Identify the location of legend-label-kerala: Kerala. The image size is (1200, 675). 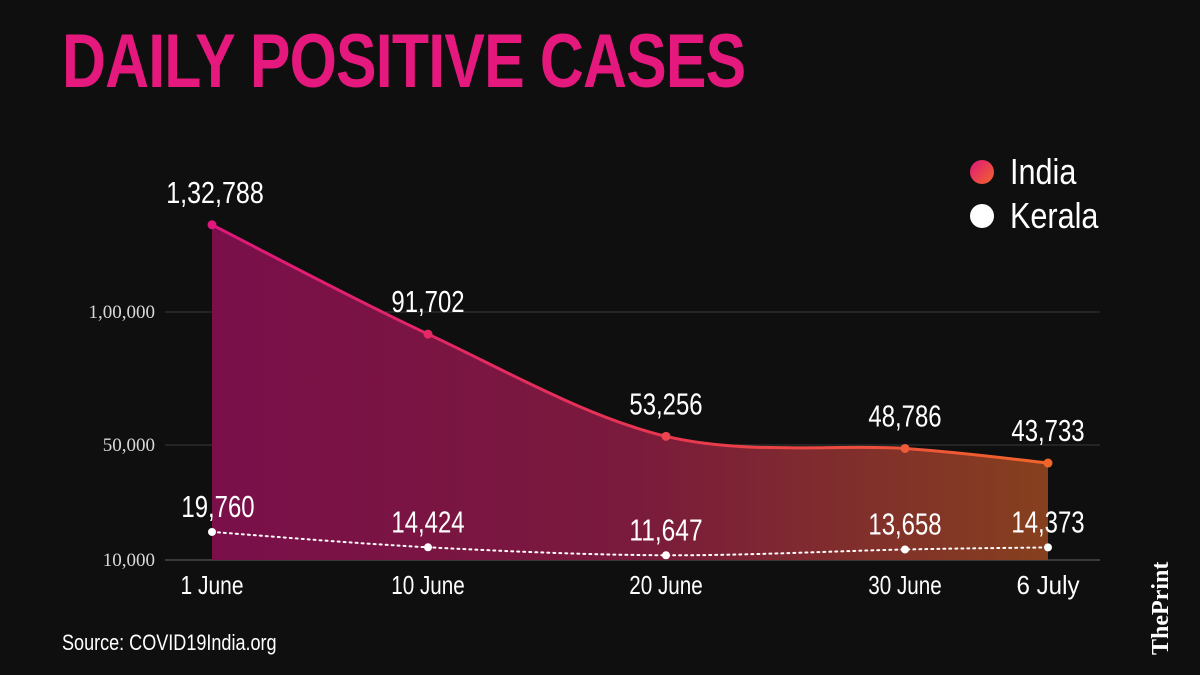
(1054, 215).